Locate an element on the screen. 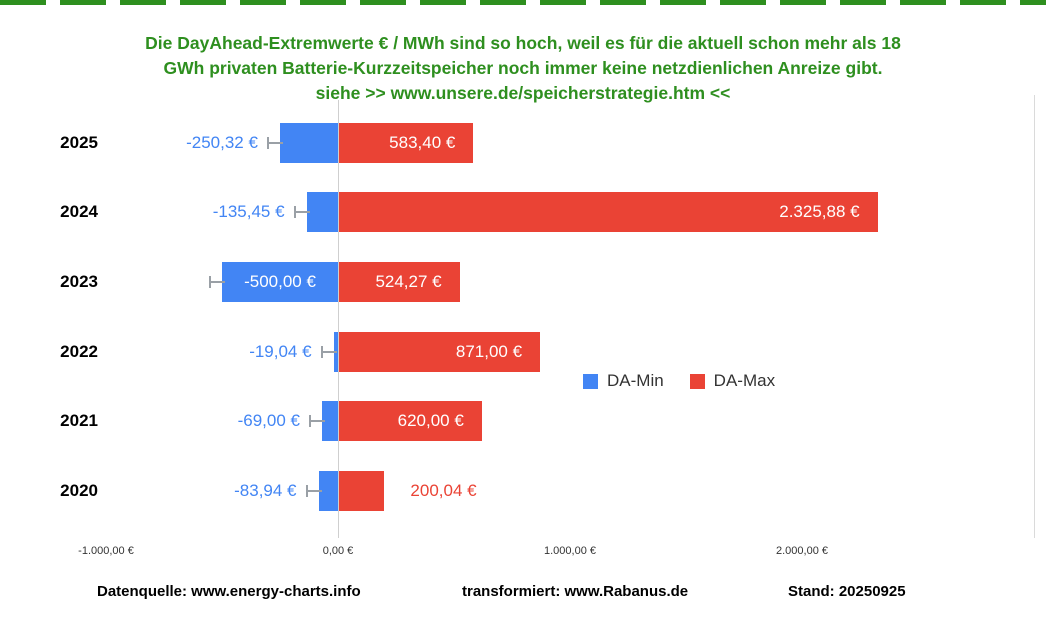  value-label-da-min: -500,00 € is located at coordinates (280, 281).